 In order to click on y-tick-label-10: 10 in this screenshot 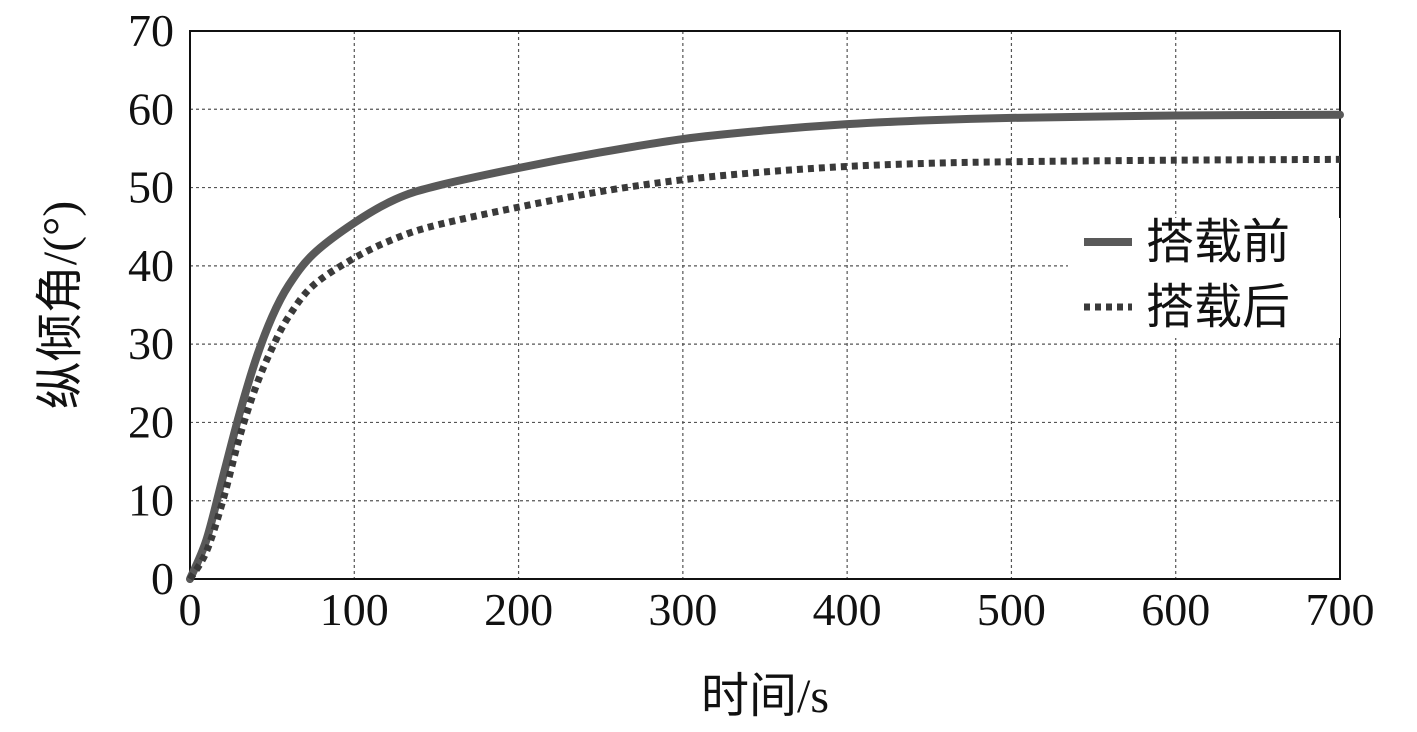, I will do `click(151, 500)`.